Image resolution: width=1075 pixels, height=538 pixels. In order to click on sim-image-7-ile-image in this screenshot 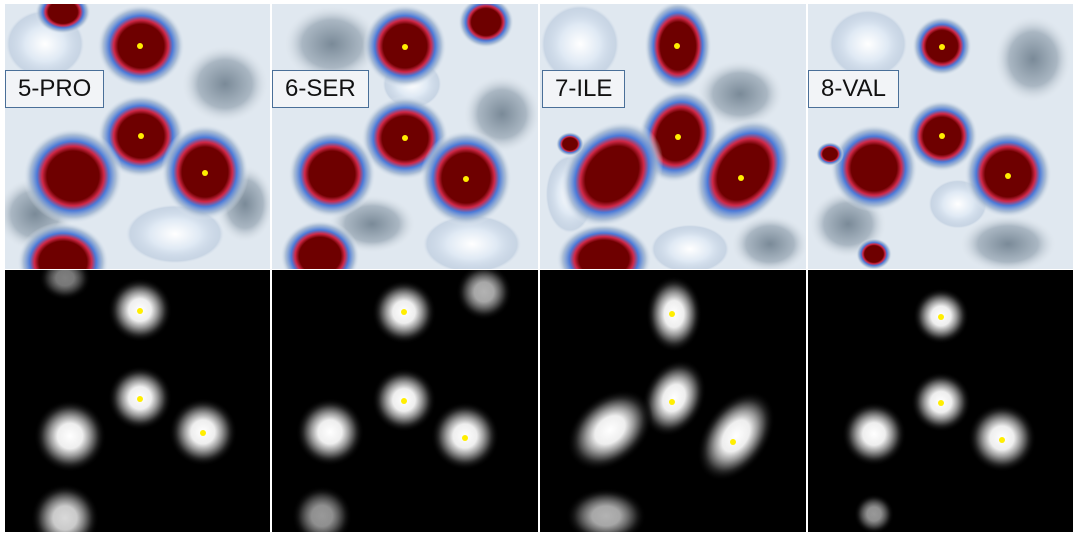, I will do `click(673, 401)`.